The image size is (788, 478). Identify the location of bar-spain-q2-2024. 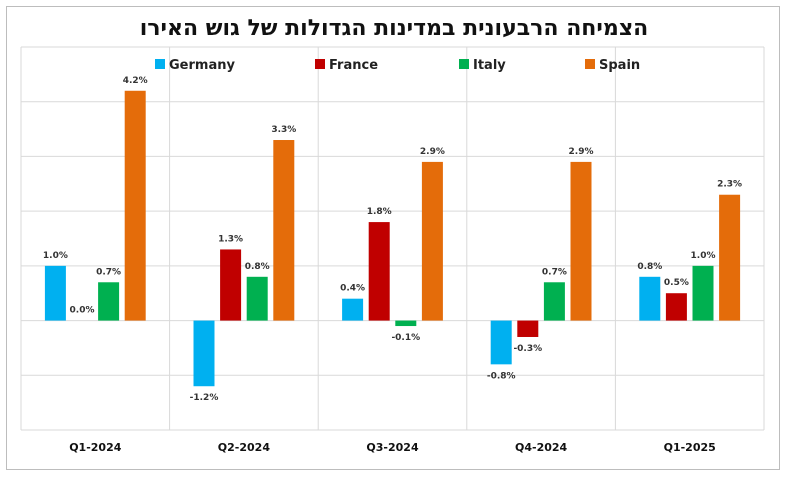
(284, 230).